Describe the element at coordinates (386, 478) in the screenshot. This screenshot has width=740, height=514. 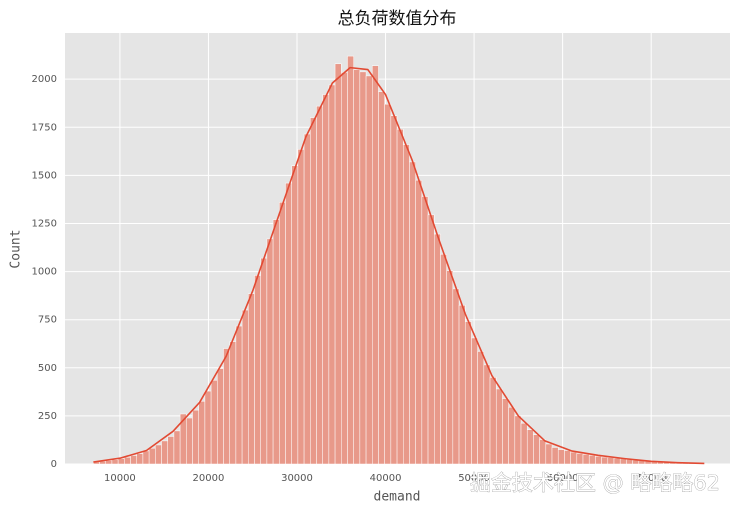
I see `x-tick-label: 40000` at that location.